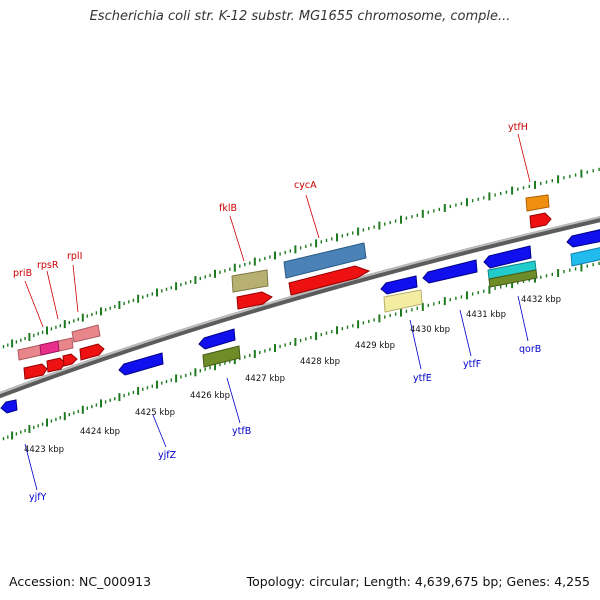 This screenshot has height=600, width=600. Describe the element at coordinates (167, 455) in the screenshot. I see `gene-label-reverse: yjfZ` at that location.